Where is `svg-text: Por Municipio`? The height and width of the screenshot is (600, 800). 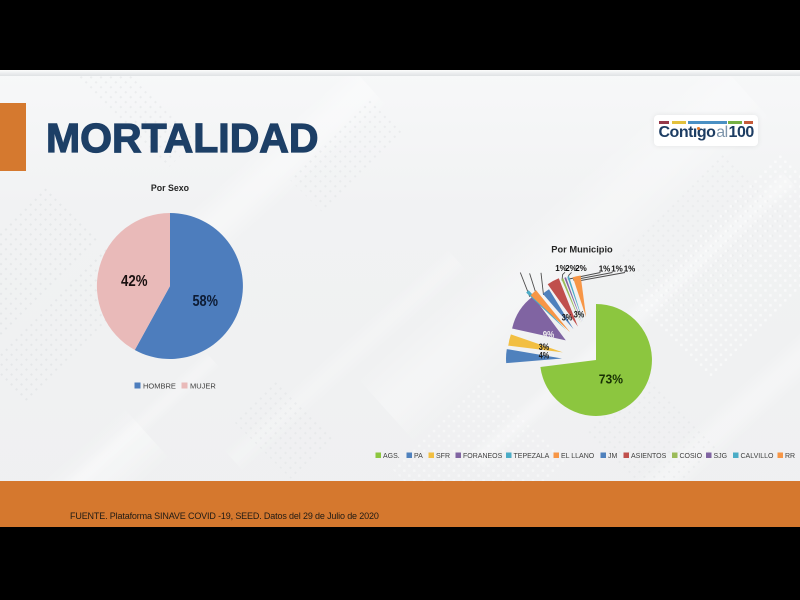
svg-text: Por Municipio is located at coordinates (582, 250).